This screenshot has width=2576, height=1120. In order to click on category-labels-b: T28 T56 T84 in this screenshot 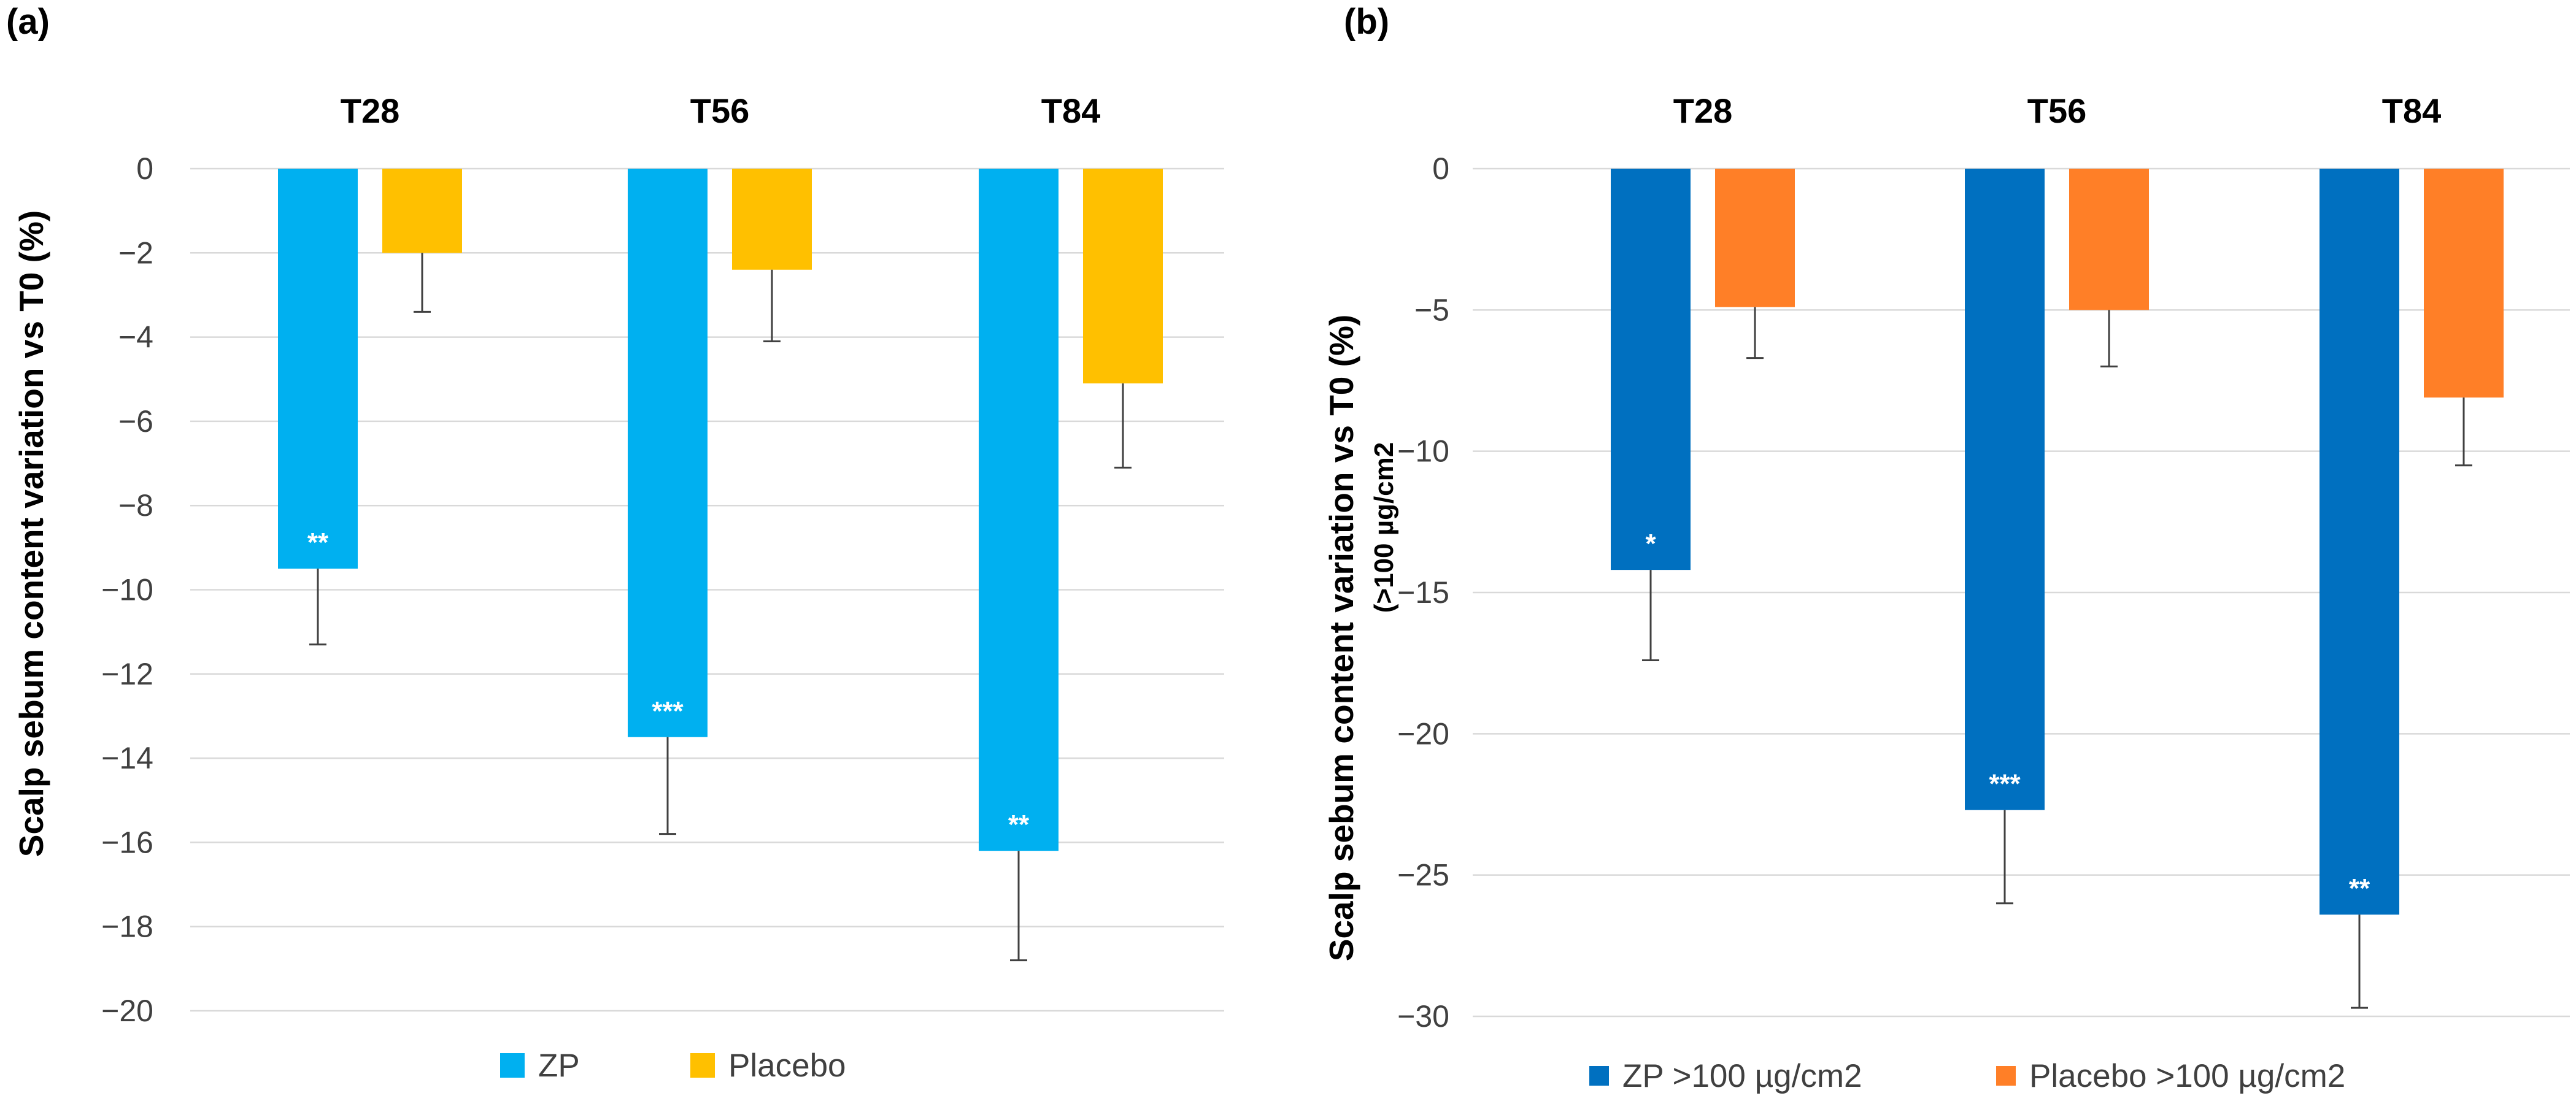, I will do `click(2057, 110)`.